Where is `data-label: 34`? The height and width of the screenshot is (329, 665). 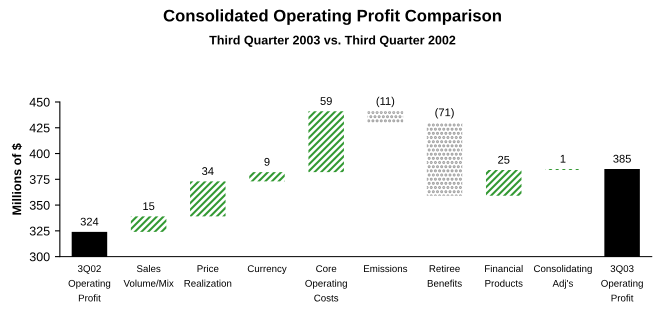
data-label: 34 is located at coordinates (208, 171).